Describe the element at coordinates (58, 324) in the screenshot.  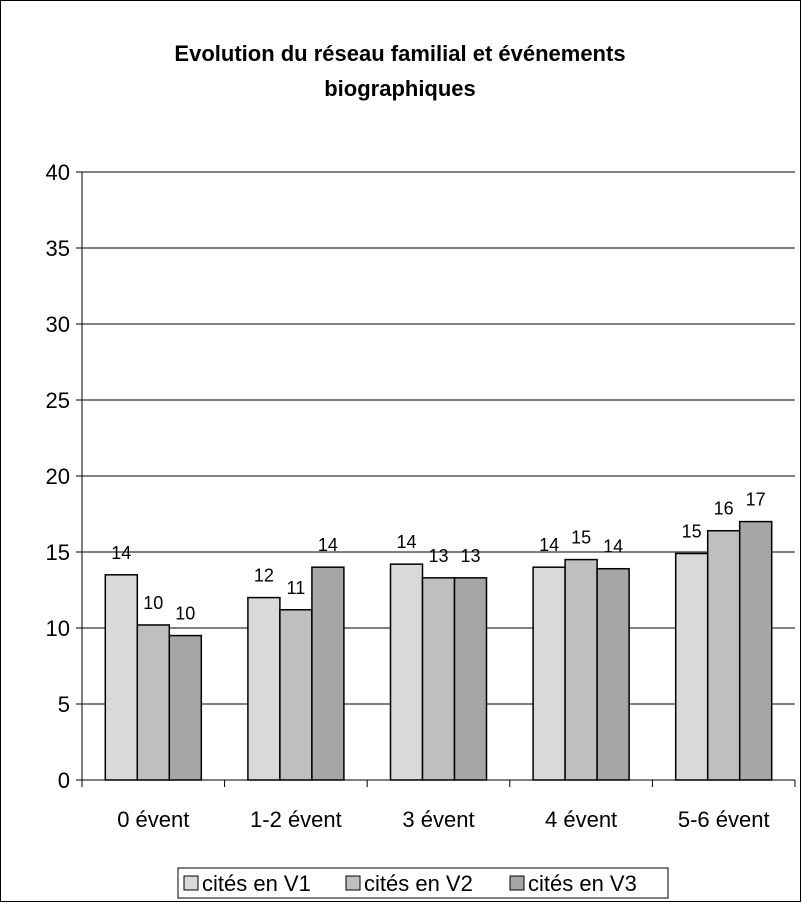
I see `y-tick-label: 30` at that location.